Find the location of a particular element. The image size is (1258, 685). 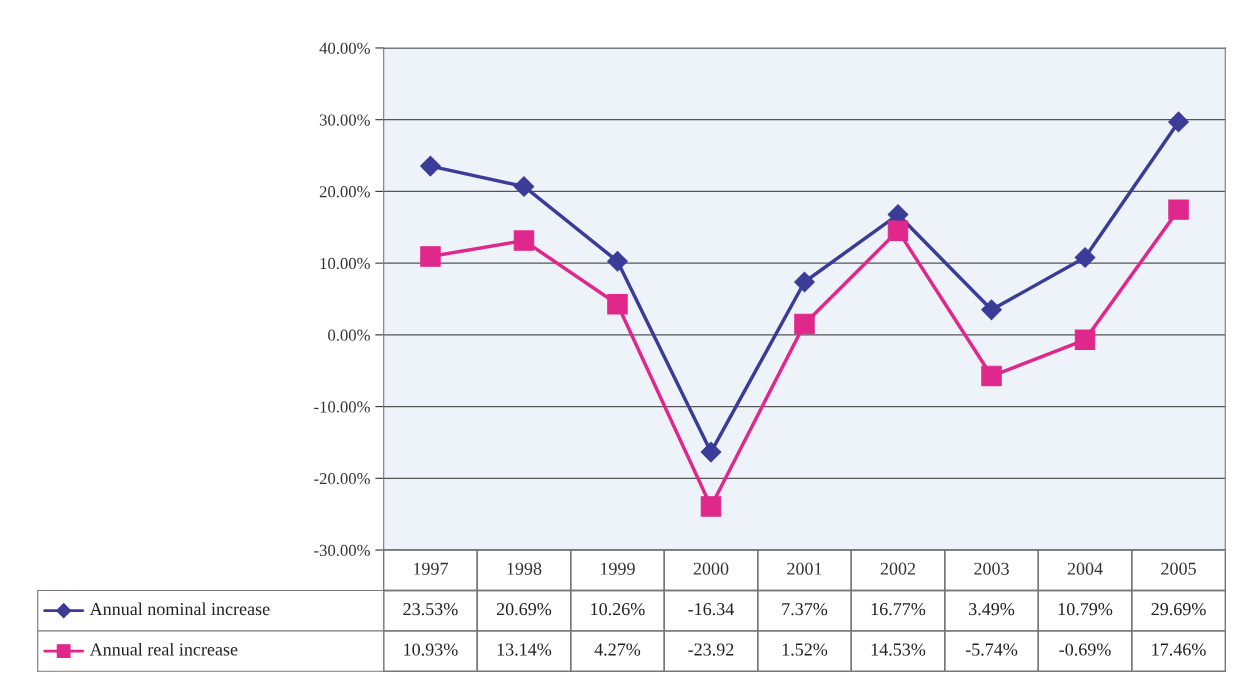

data-label: -0.69% is located at coordinates (1085, 649).